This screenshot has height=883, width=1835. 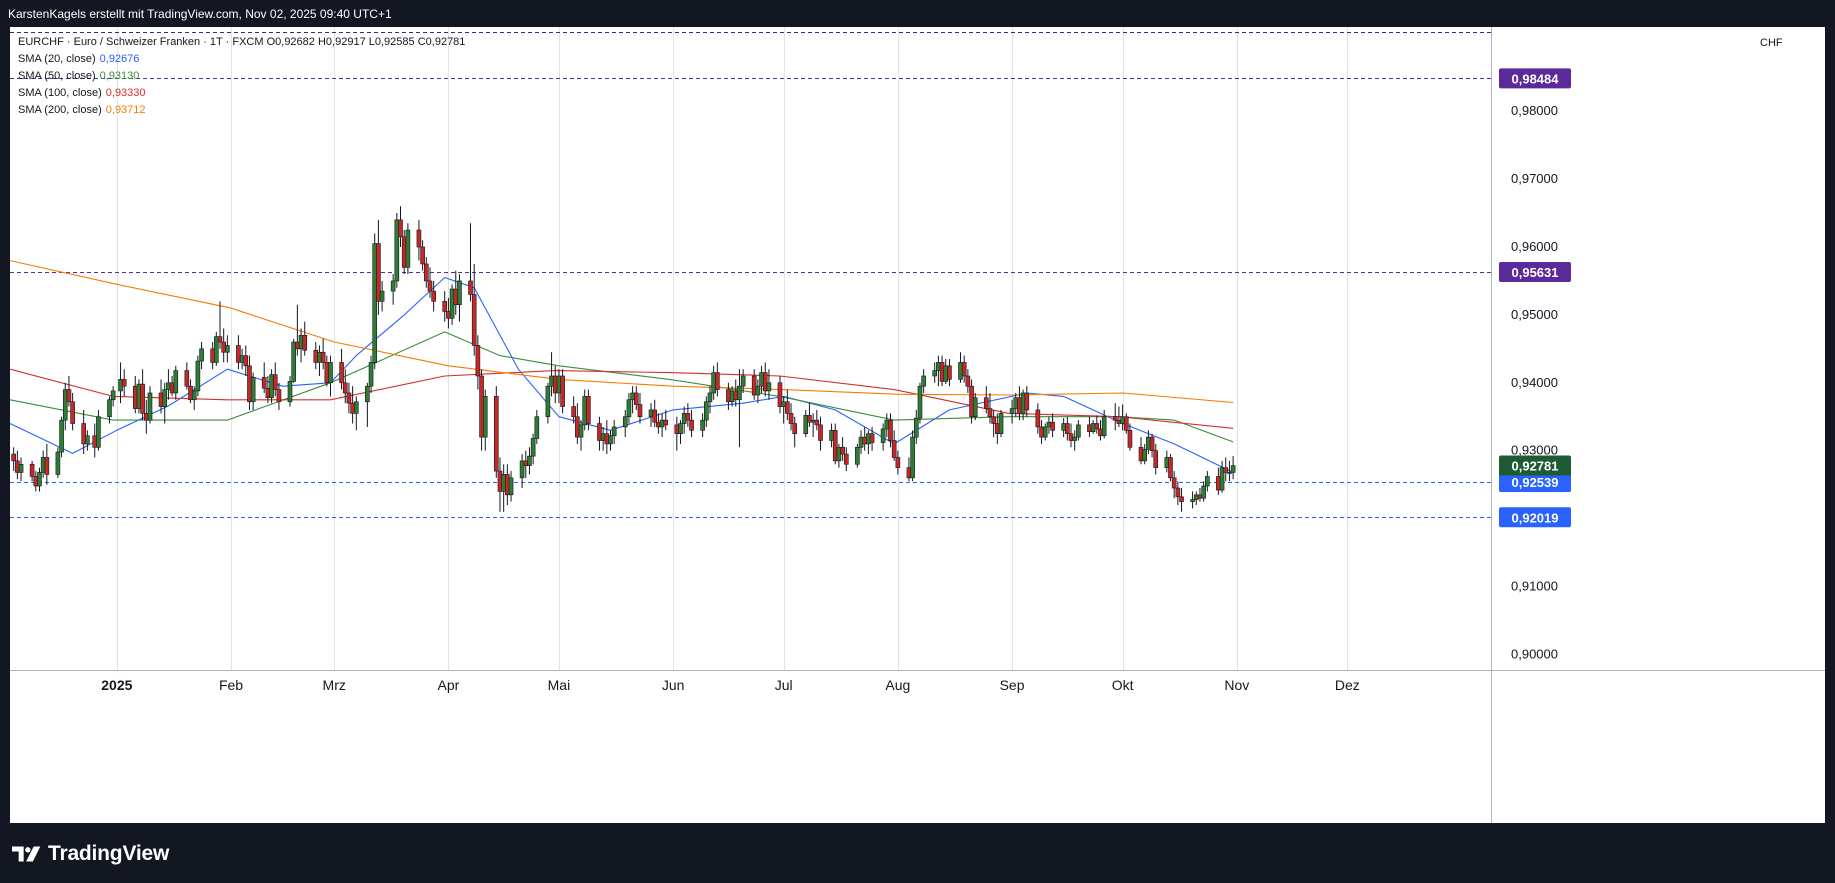 What do you see at coordinates (241, 76) in the screenshot?
I see `indicator-sma-50: SMA (50, close) 0,93130` at bounding box center [241, 76].